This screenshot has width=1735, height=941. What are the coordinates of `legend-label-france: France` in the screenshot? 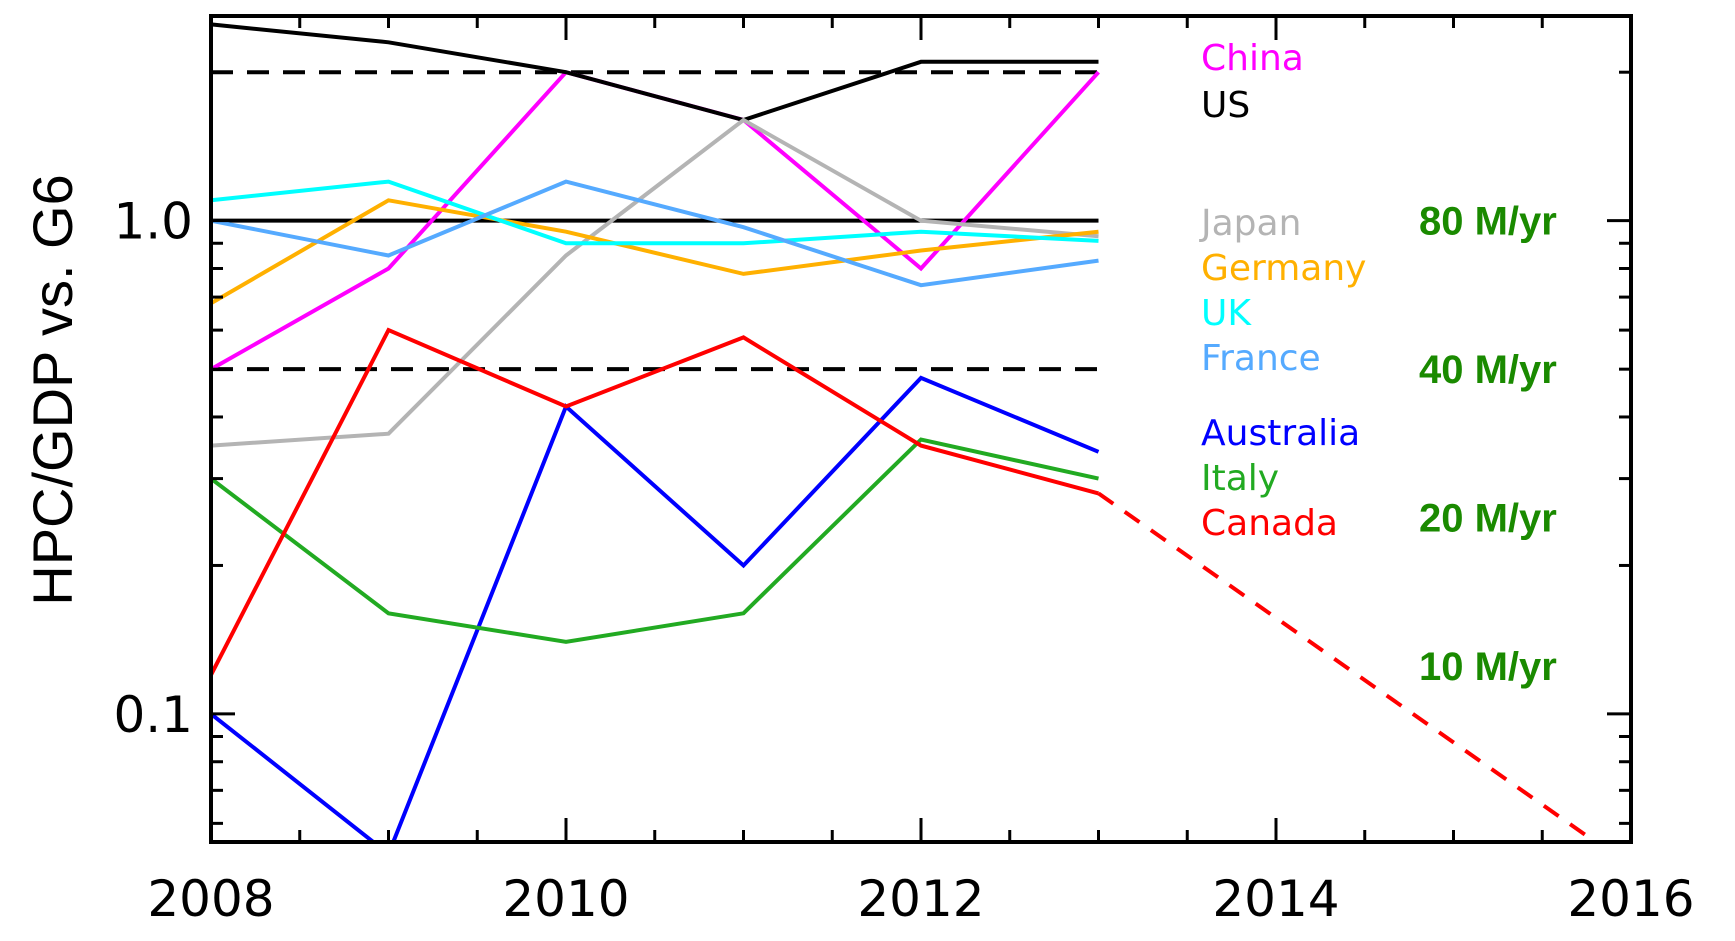 It's located at (1261, 358).